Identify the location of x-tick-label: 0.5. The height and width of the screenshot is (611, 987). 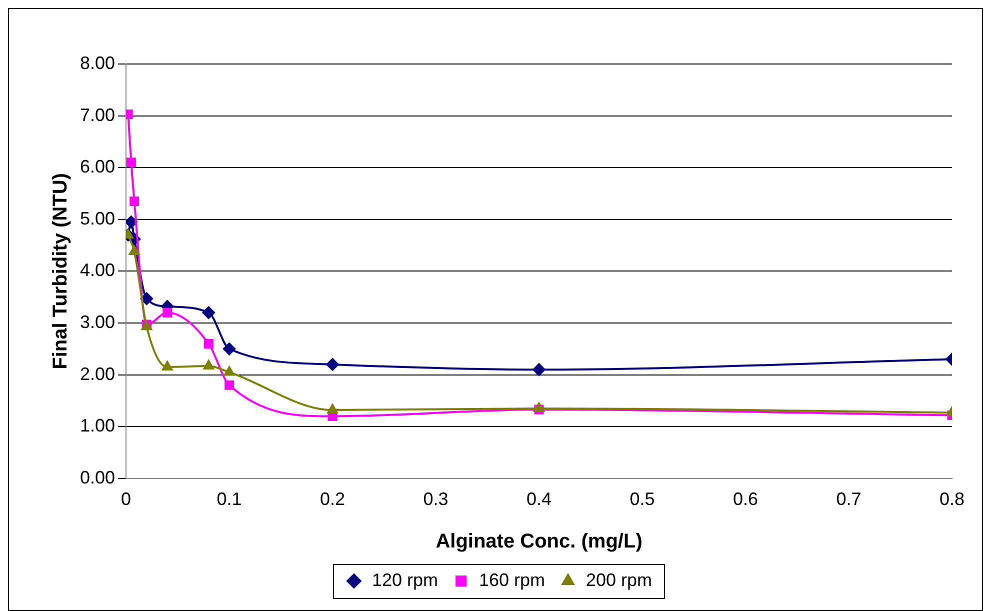
(642, 499).